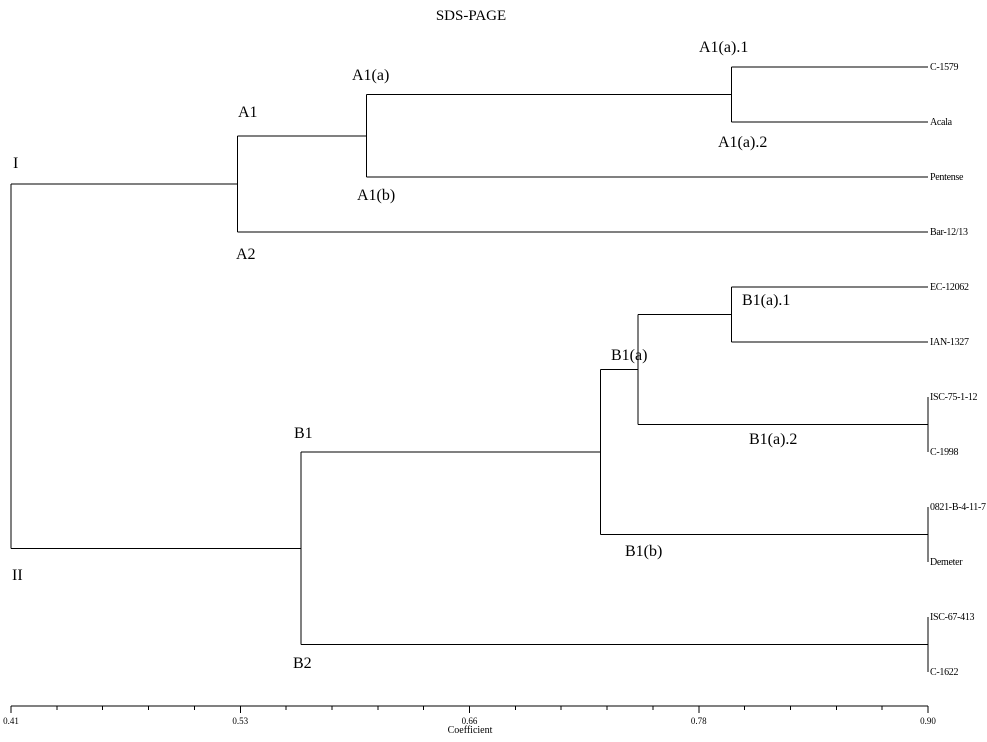 This screenshot has height=742, width=987. Describe the element at coordinates (11, 721) in the screenshot. I see `axis-tick-label: 0.41` at that location.